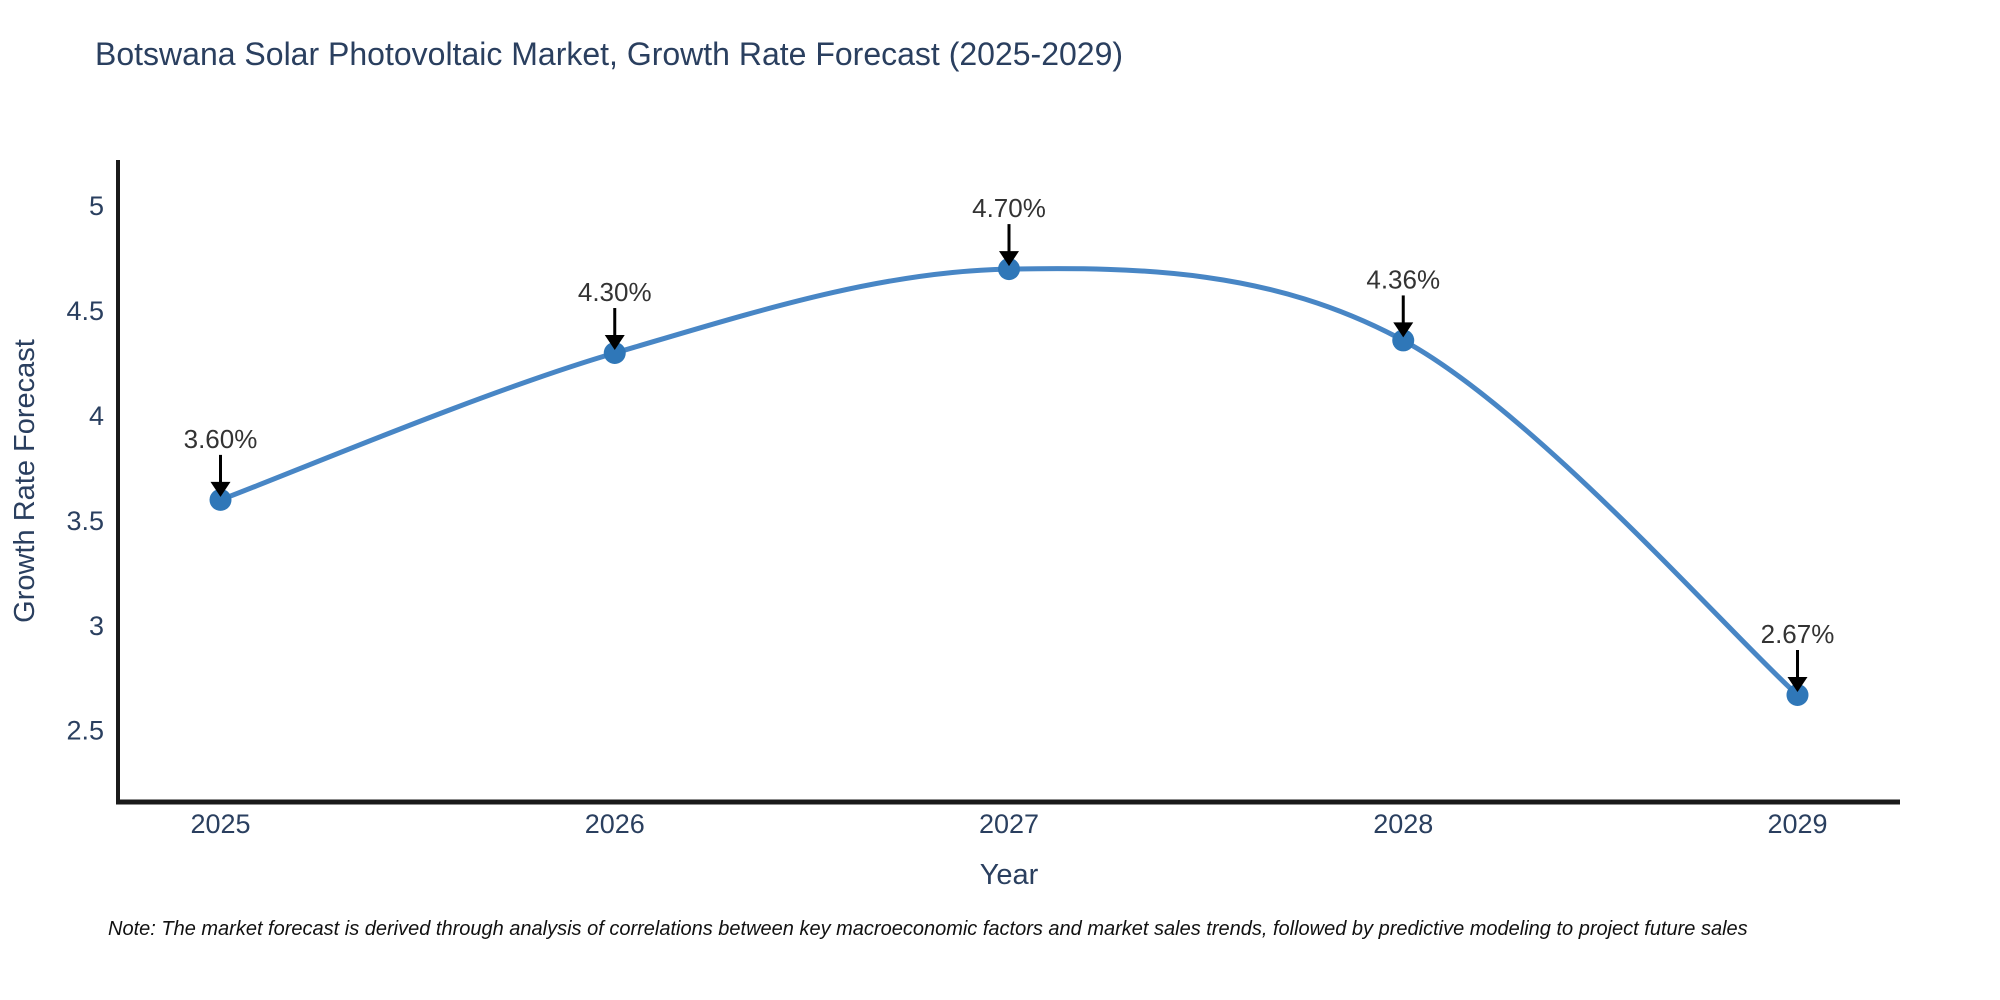 The height and width of the screenshot is (1000, 2000). Describe the element at coordinates (1797, 695) in the screenshot. I see `data-point-2029` at that location.